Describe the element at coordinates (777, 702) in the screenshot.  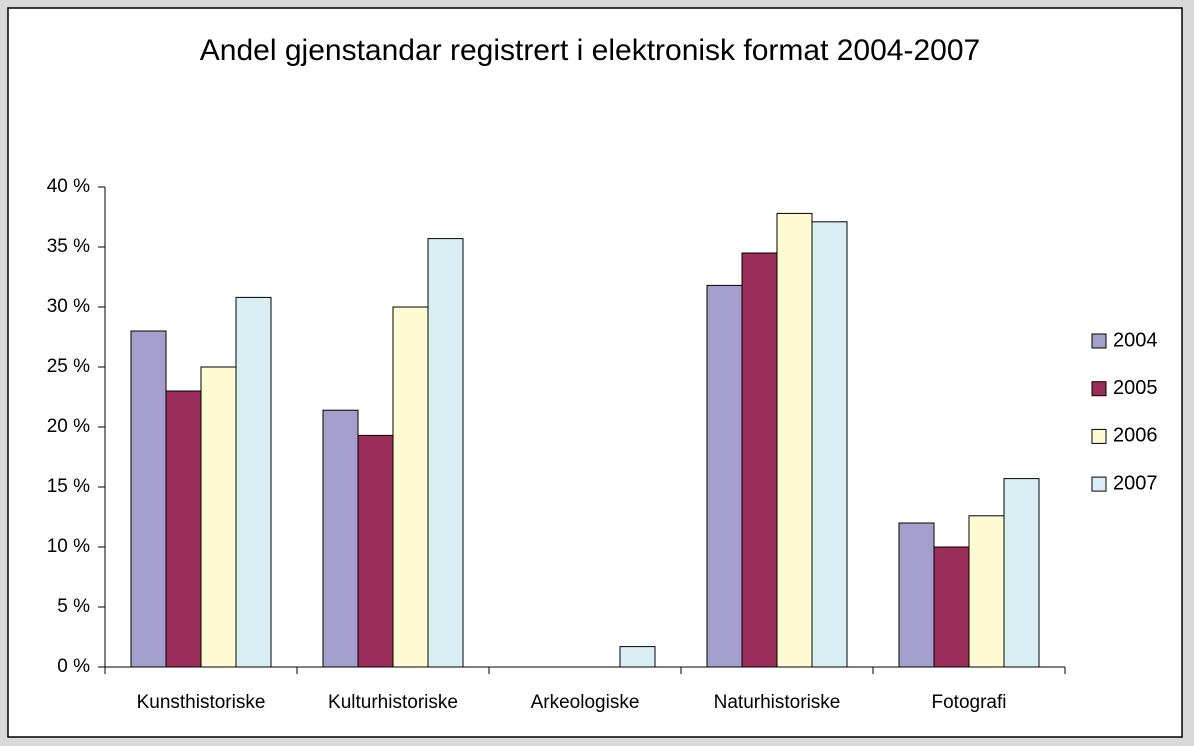
I see `x-tick-label: Naturhistoriske` at that location.